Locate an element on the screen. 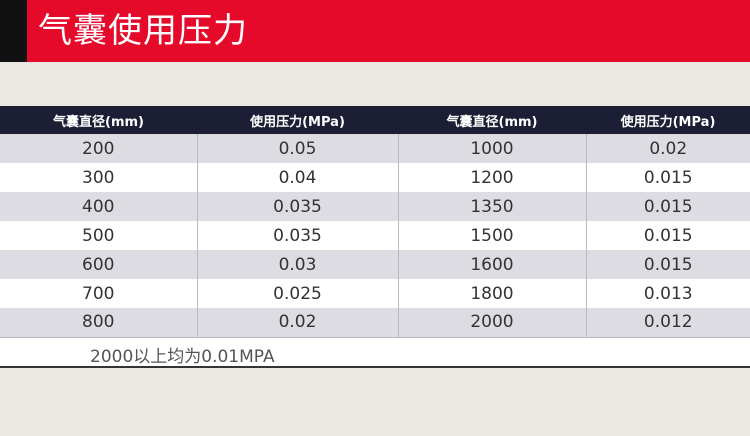  table-cell: 0.025 is located at coordinates (298, 293).